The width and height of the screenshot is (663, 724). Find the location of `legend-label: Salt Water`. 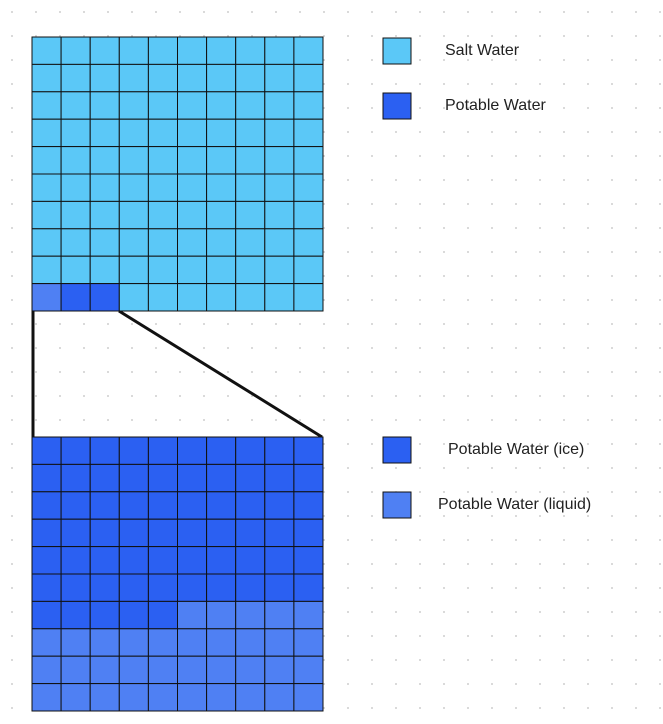

legend-label: Salt Water is located at coordinates (482, 50).